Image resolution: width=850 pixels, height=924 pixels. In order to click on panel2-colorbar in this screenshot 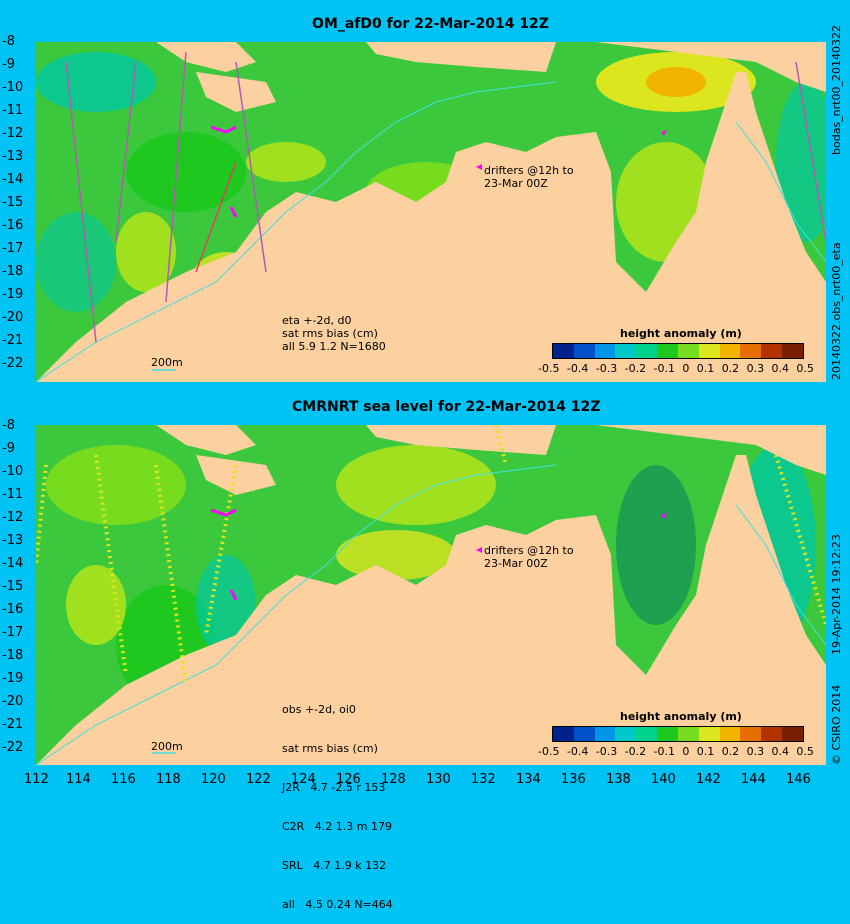, I will do `click(678, 734)`.